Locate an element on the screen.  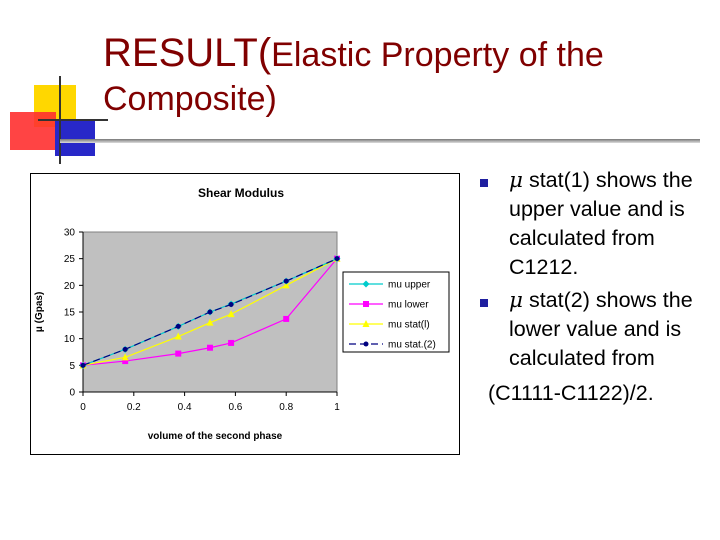
title-underline is located at coordinates (380, 141).